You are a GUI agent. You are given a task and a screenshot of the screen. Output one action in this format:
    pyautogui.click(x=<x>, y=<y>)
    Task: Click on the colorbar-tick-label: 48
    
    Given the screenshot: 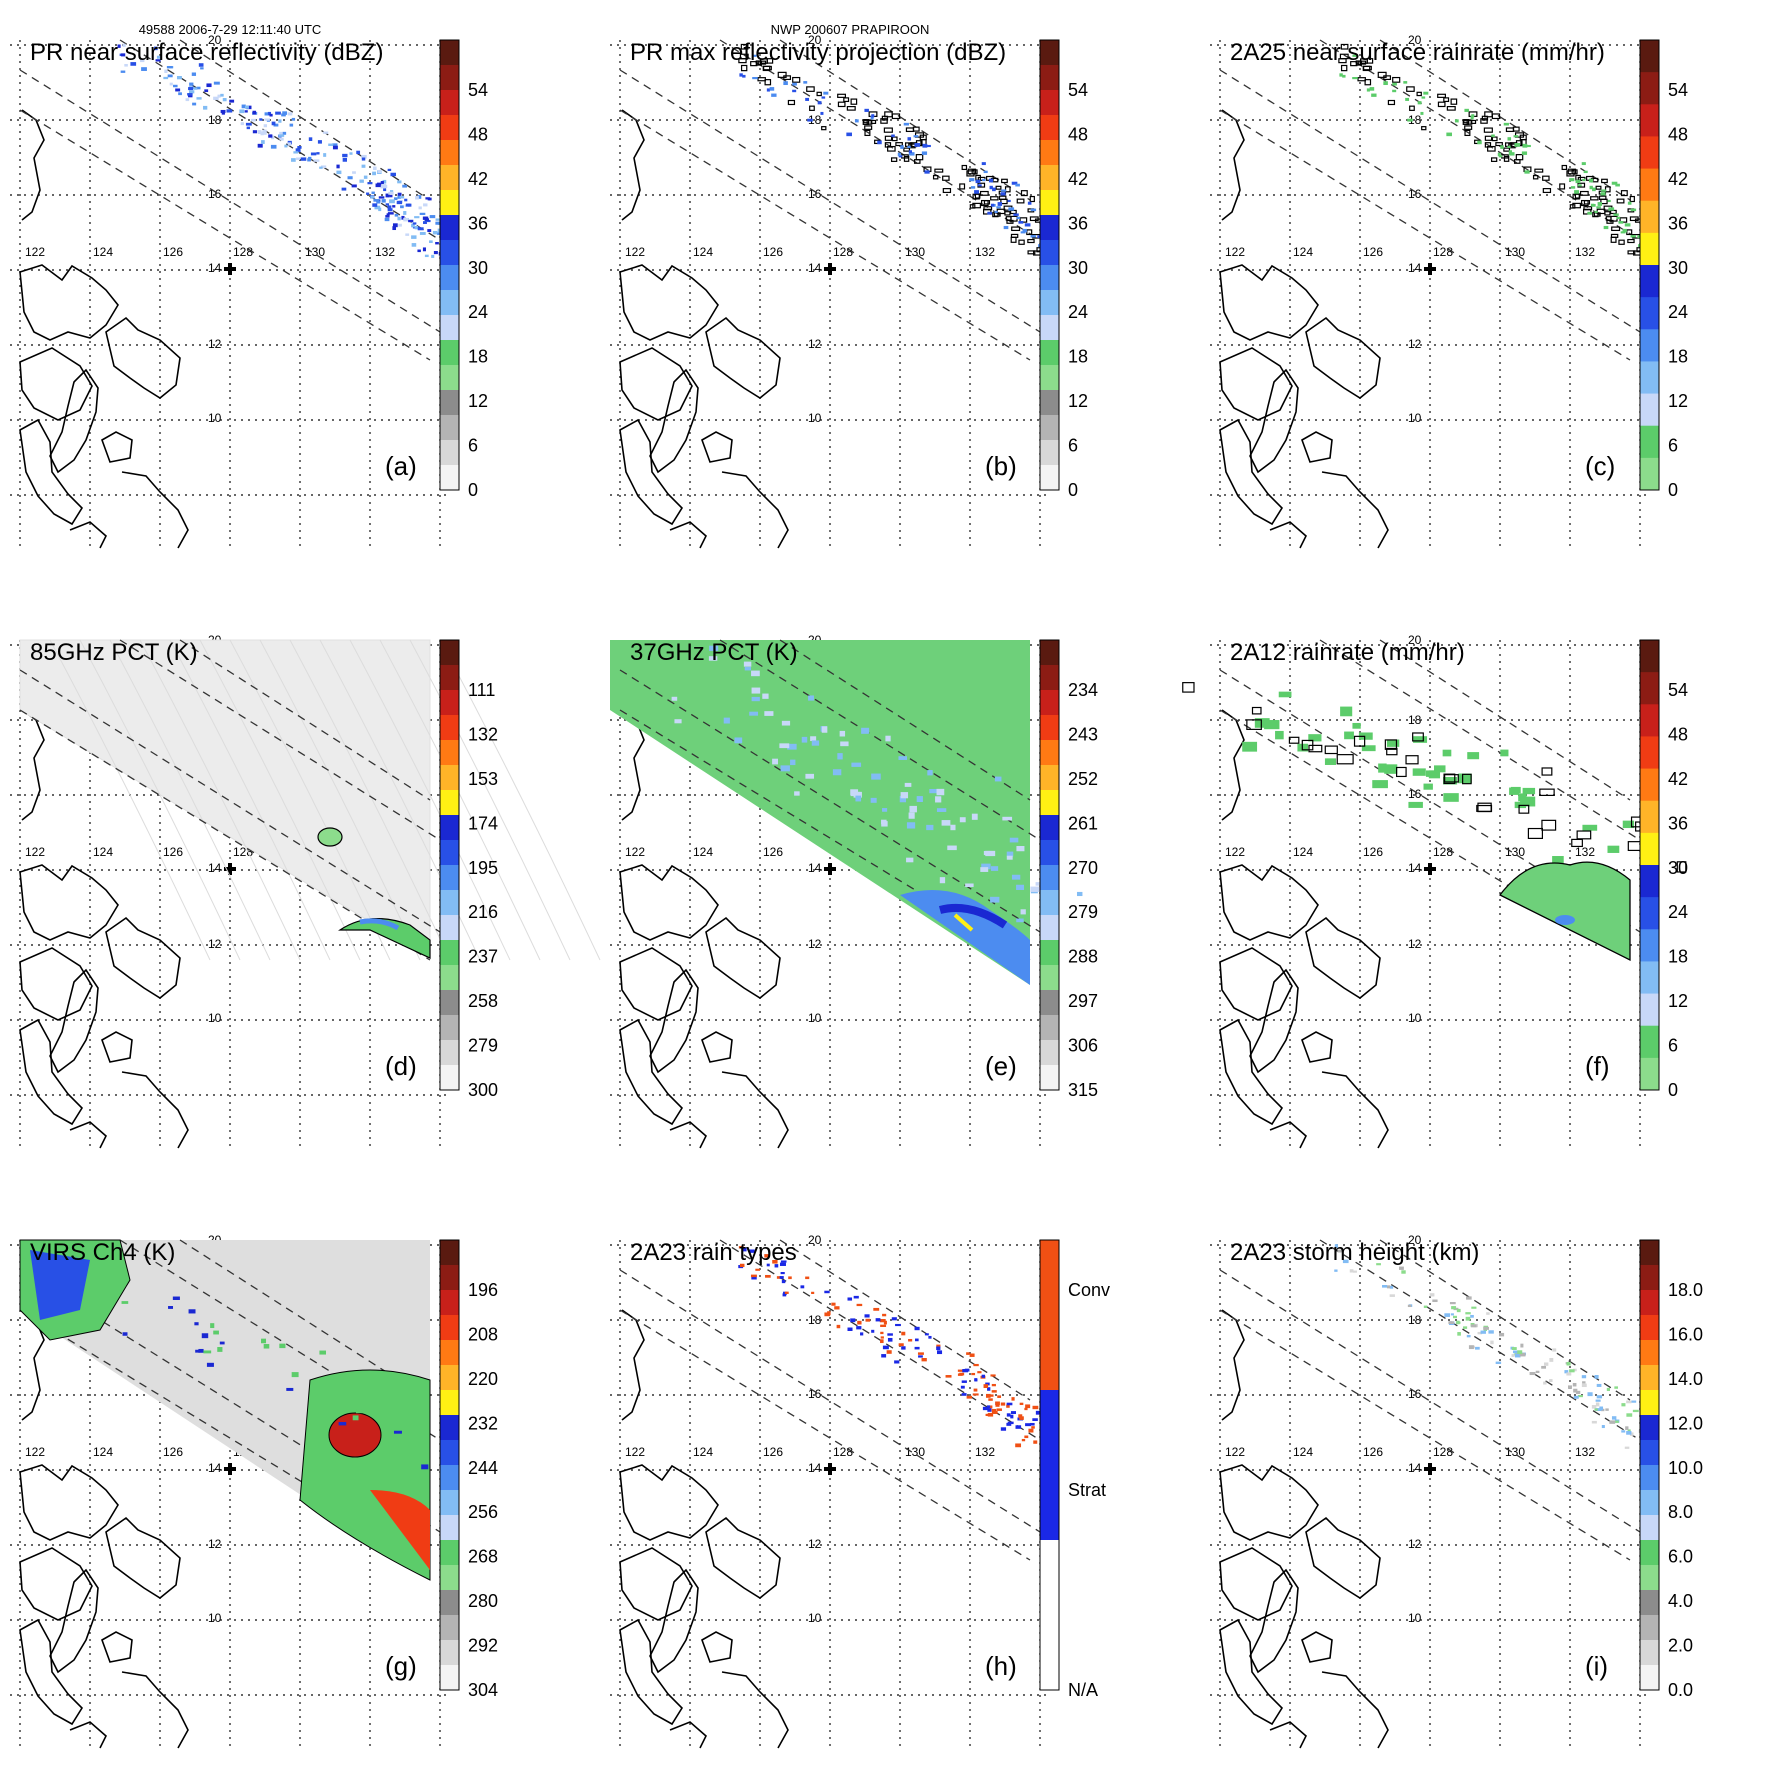 What is the action you would take?
    pyautogui.click(x=1678, y=734)
    